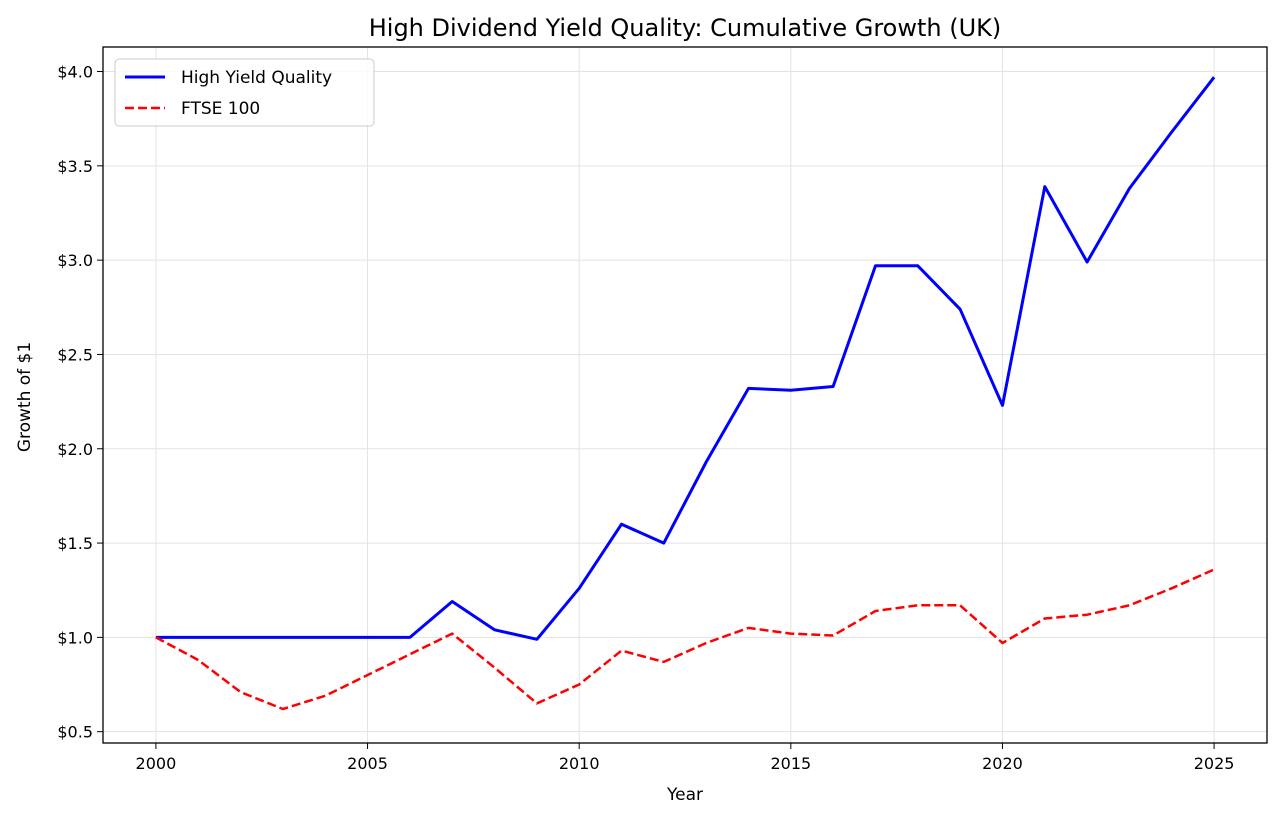  What do you see at coordinates (75, 449) in the screenshot?
I see `y-tick-label: $2.0` at bounding box center [75, 449].